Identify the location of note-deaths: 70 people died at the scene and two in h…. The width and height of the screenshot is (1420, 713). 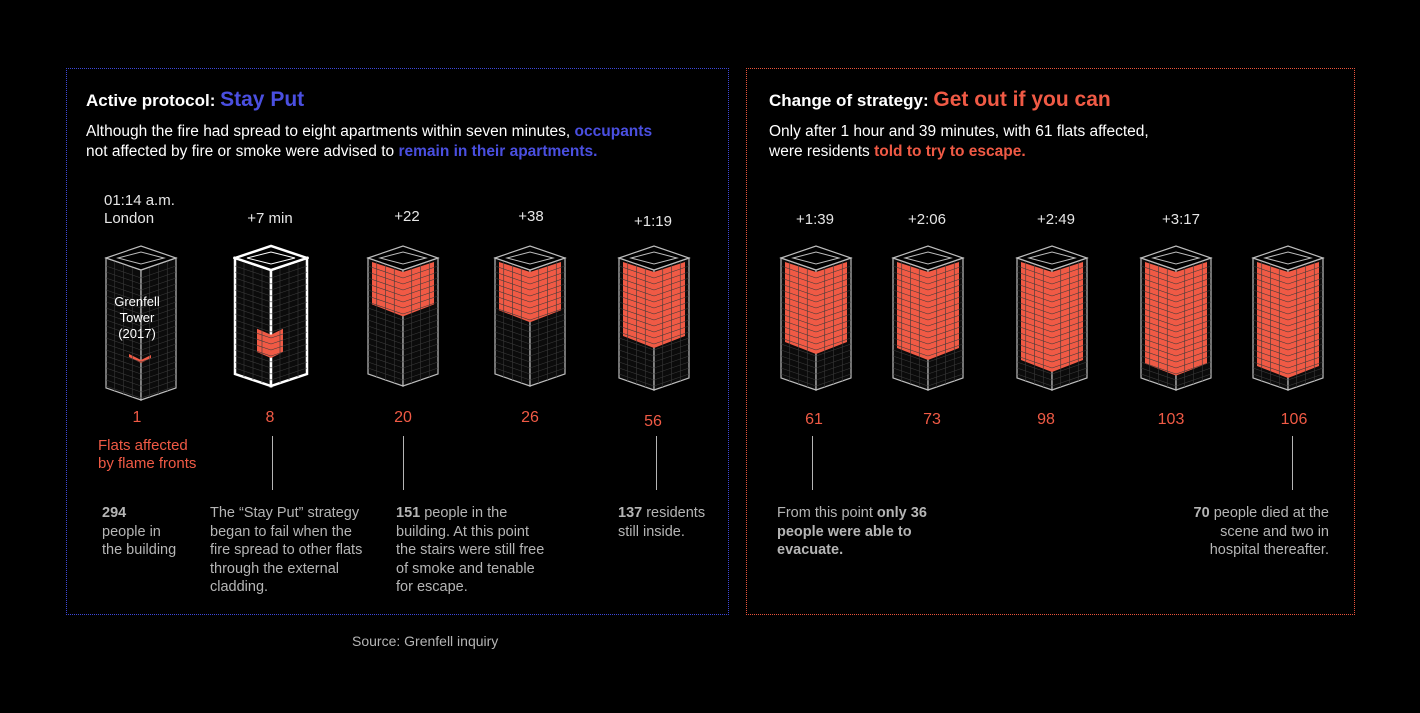
(1261, 532).